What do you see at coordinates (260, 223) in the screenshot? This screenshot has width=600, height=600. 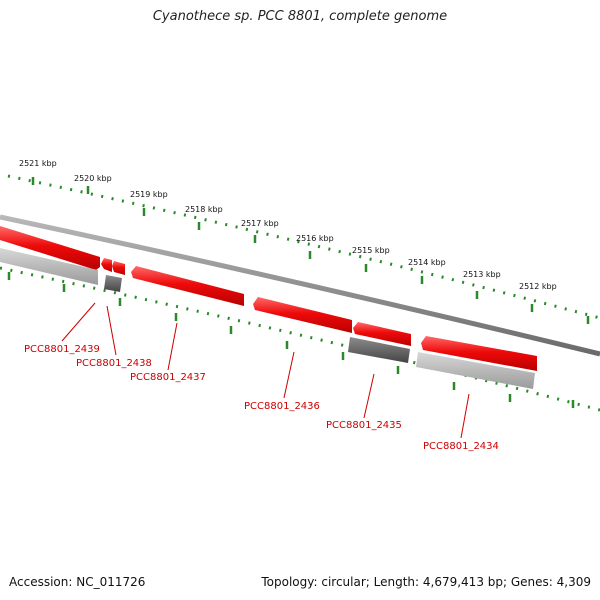 I see `ruler-tick-label: 2517 kbp` at bounding box center [260, 223].